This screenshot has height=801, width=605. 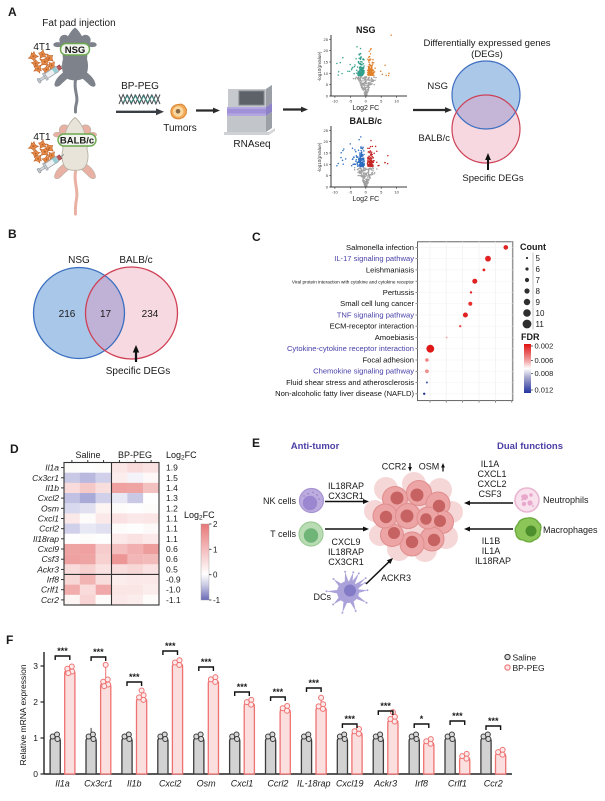 I want to click on svg-text: B, so click(x=12, y=234).